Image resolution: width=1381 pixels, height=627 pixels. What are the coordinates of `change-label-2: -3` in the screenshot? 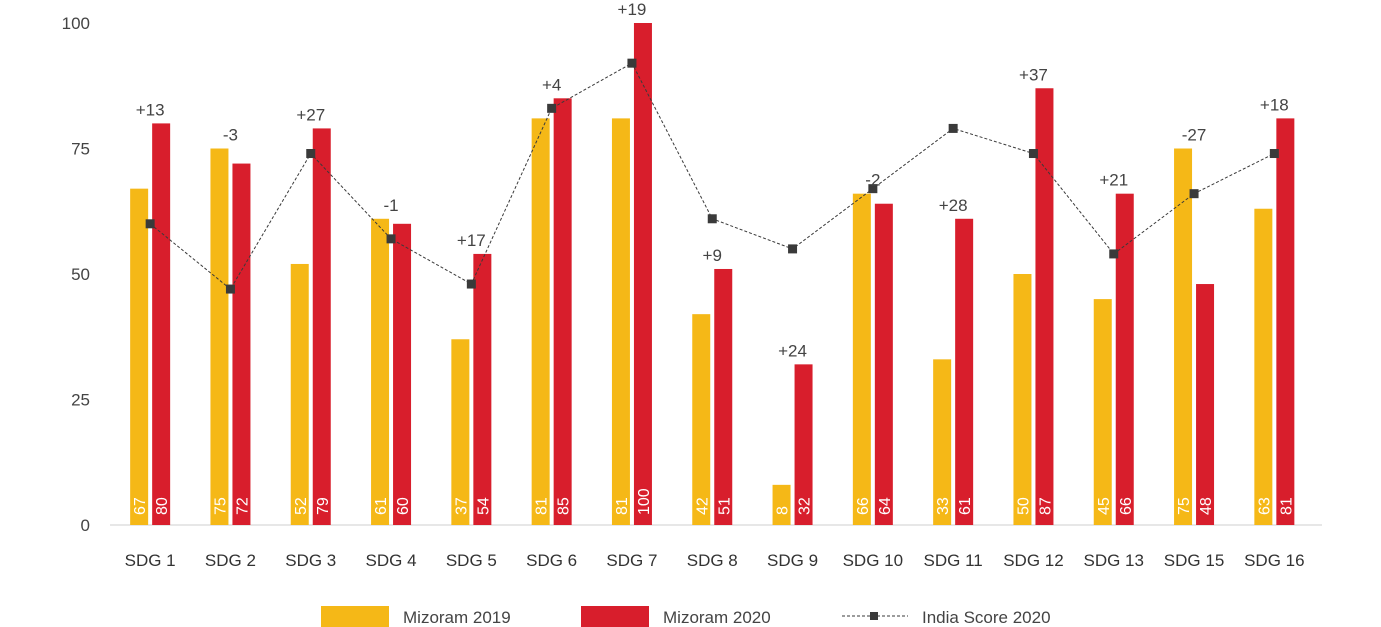 It's located at (230, 135).